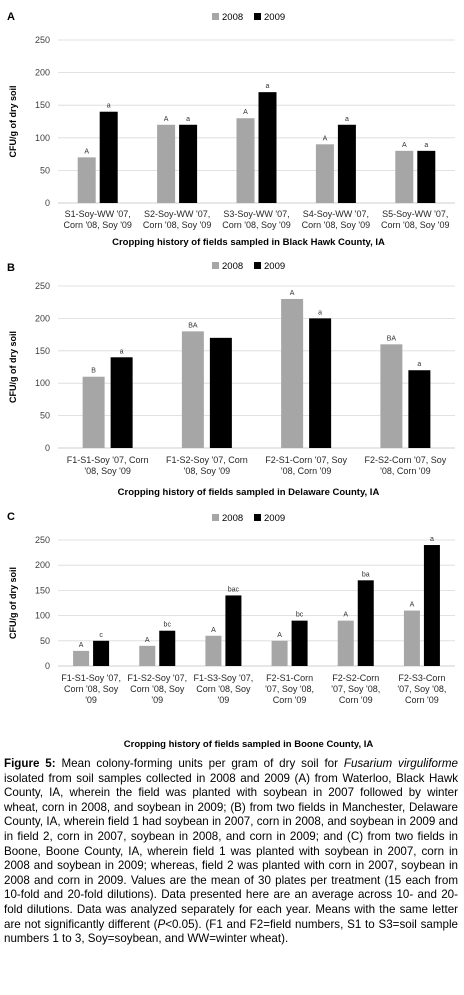 This screenshot has width=464, height=995. I want to click on chart-b-legend-label-2009: 2009, so click(274, 266).